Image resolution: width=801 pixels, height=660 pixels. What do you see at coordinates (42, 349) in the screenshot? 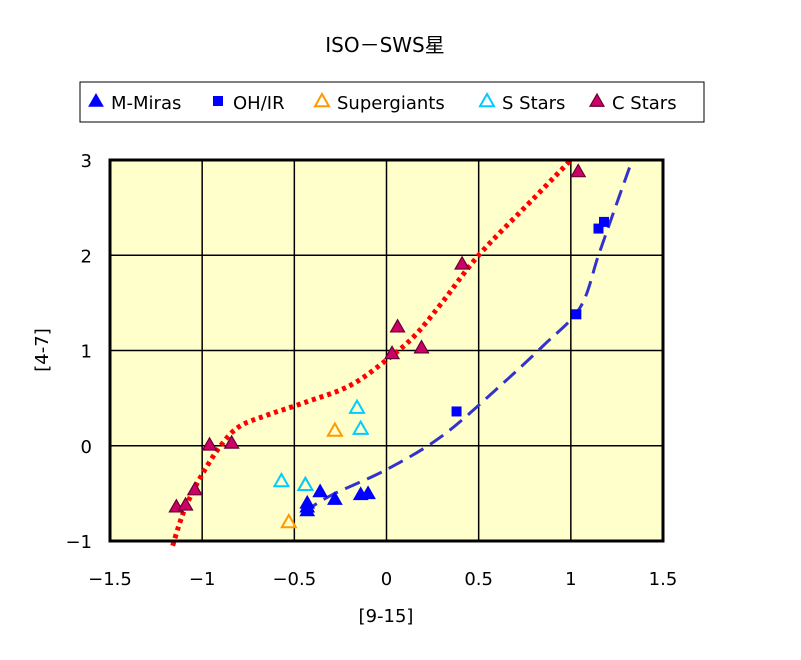
I see `y-axis-label: [4-7]` at bounding box center [42, 349].